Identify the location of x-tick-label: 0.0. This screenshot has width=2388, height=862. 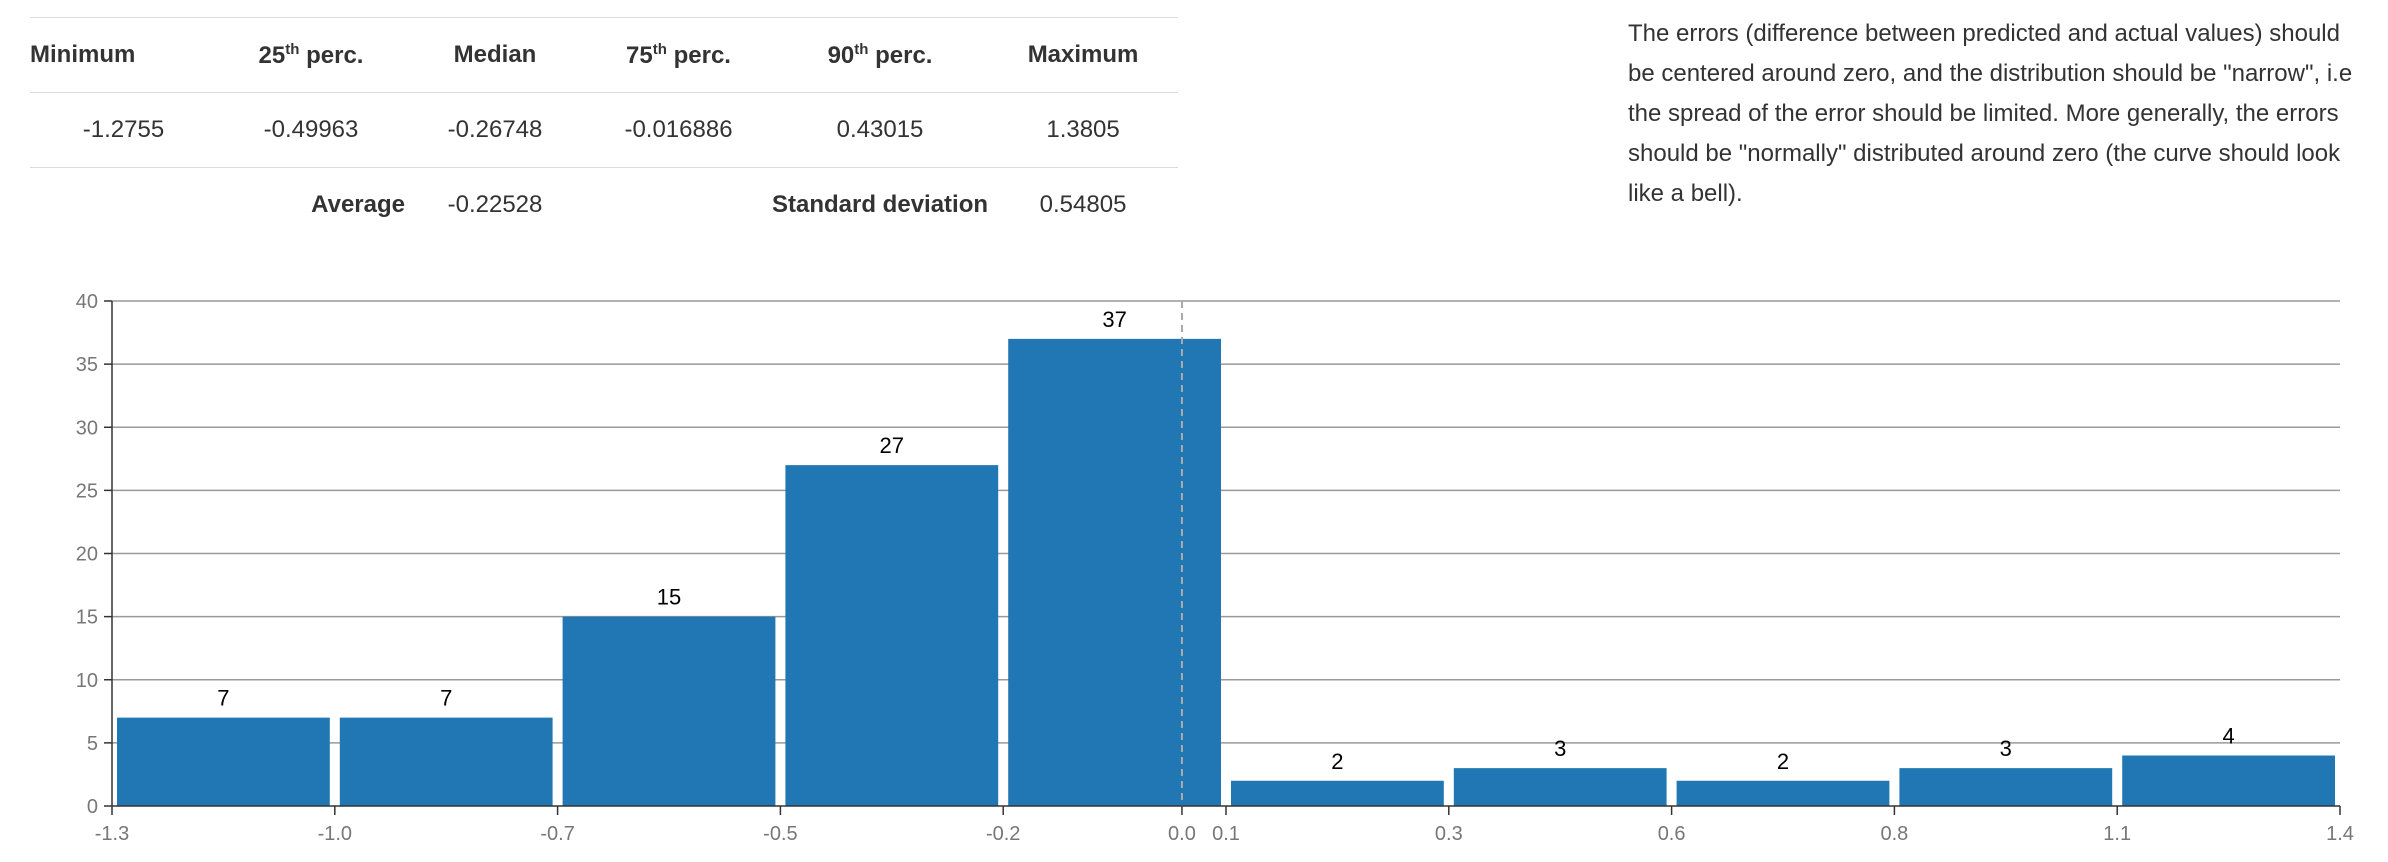
(1182, 834).